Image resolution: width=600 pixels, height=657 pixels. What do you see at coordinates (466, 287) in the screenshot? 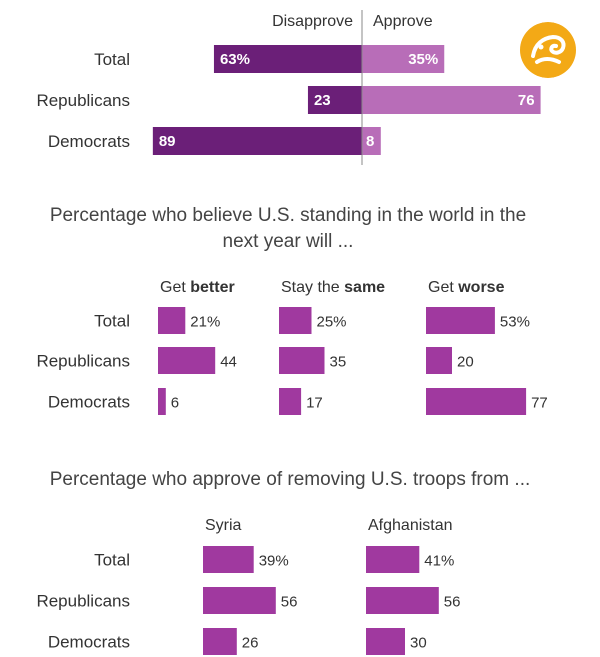
I see `column-header-worse: Get worse` at bounding box center [466, 287].